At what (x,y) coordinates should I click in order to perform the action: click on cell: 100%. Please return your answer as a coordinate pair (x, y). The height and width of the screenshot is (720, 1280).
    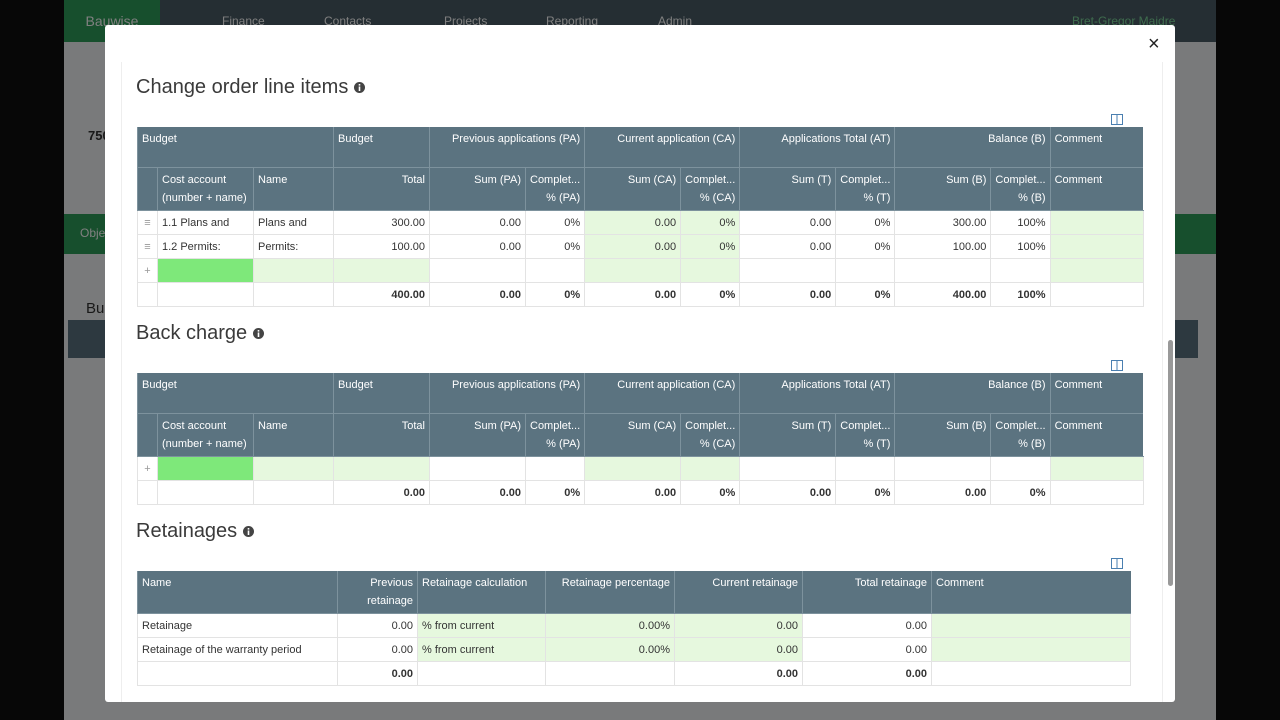
    Looking at the image, I should click on (1020, 246).